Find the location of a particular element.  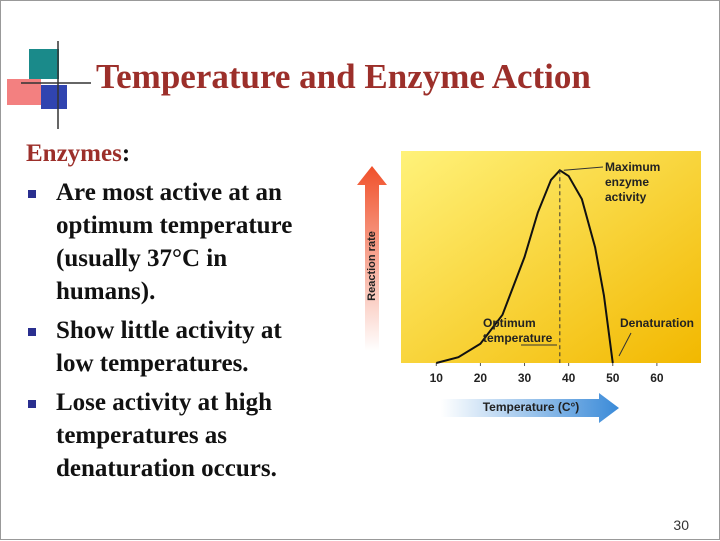

bullet-line: Show little activity at is located at coordinates (169, 330).